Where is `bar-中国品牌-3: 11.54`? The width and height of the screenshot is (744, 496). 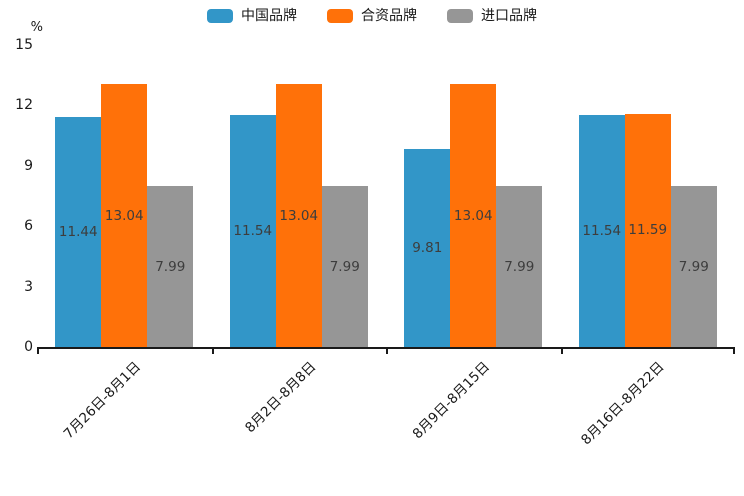
bar-中国品牌-3: 11.54 is located at coordinates (601, 230).